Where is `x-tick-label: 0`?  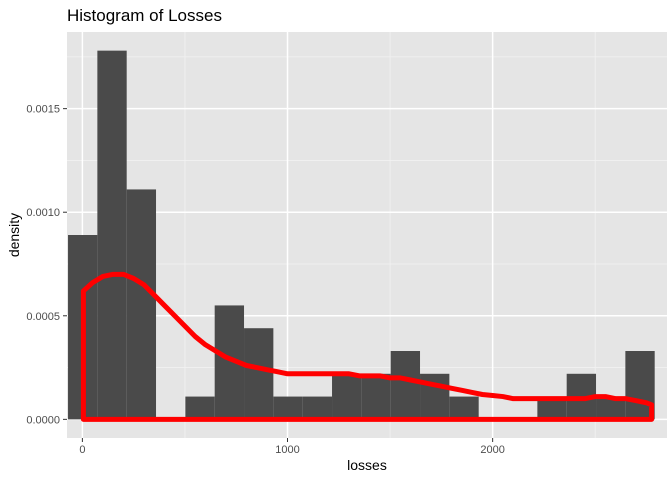 x-tick-label: 0 is located at coordinates (82, 450).